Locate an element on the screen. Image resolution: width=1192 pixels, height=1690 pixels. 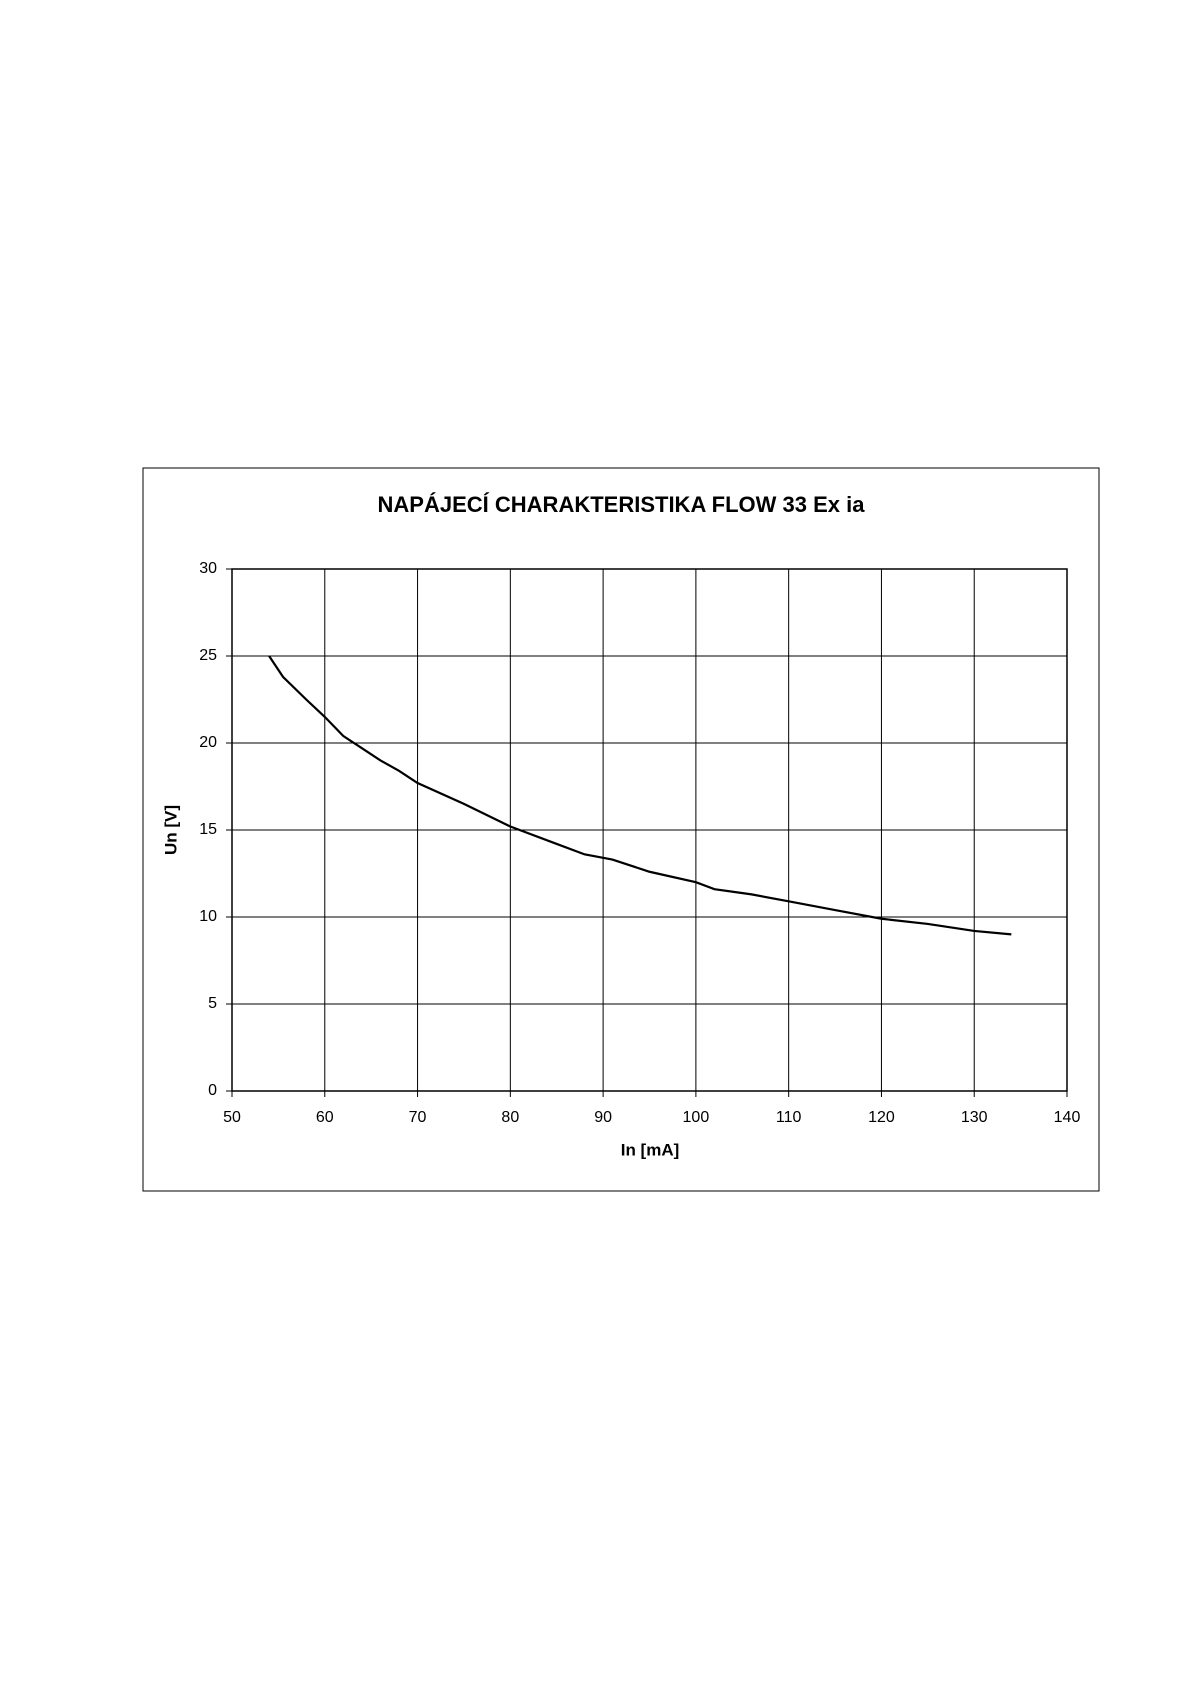
y-tick-label: 15 is located at coordinates (208, 829).